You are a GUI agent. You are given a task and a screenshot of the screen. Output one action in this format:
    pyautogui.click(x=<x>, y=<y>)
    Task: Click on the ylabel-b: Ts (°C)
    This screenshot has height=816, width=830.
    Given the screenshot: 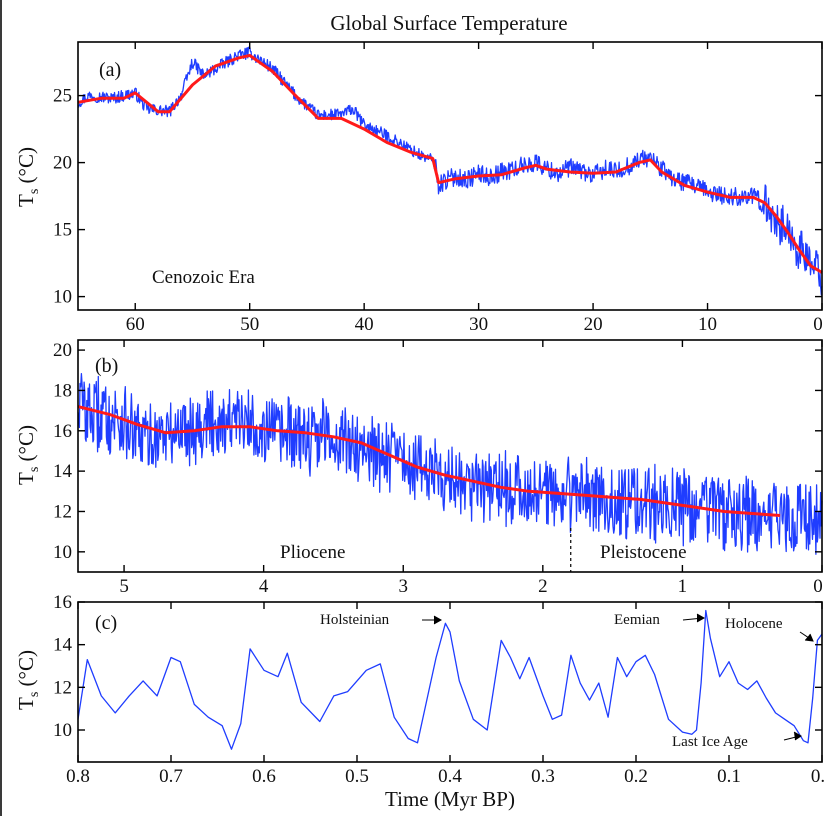 What is the action you would take?
    pyautogui.click(x=28, y=455)
    